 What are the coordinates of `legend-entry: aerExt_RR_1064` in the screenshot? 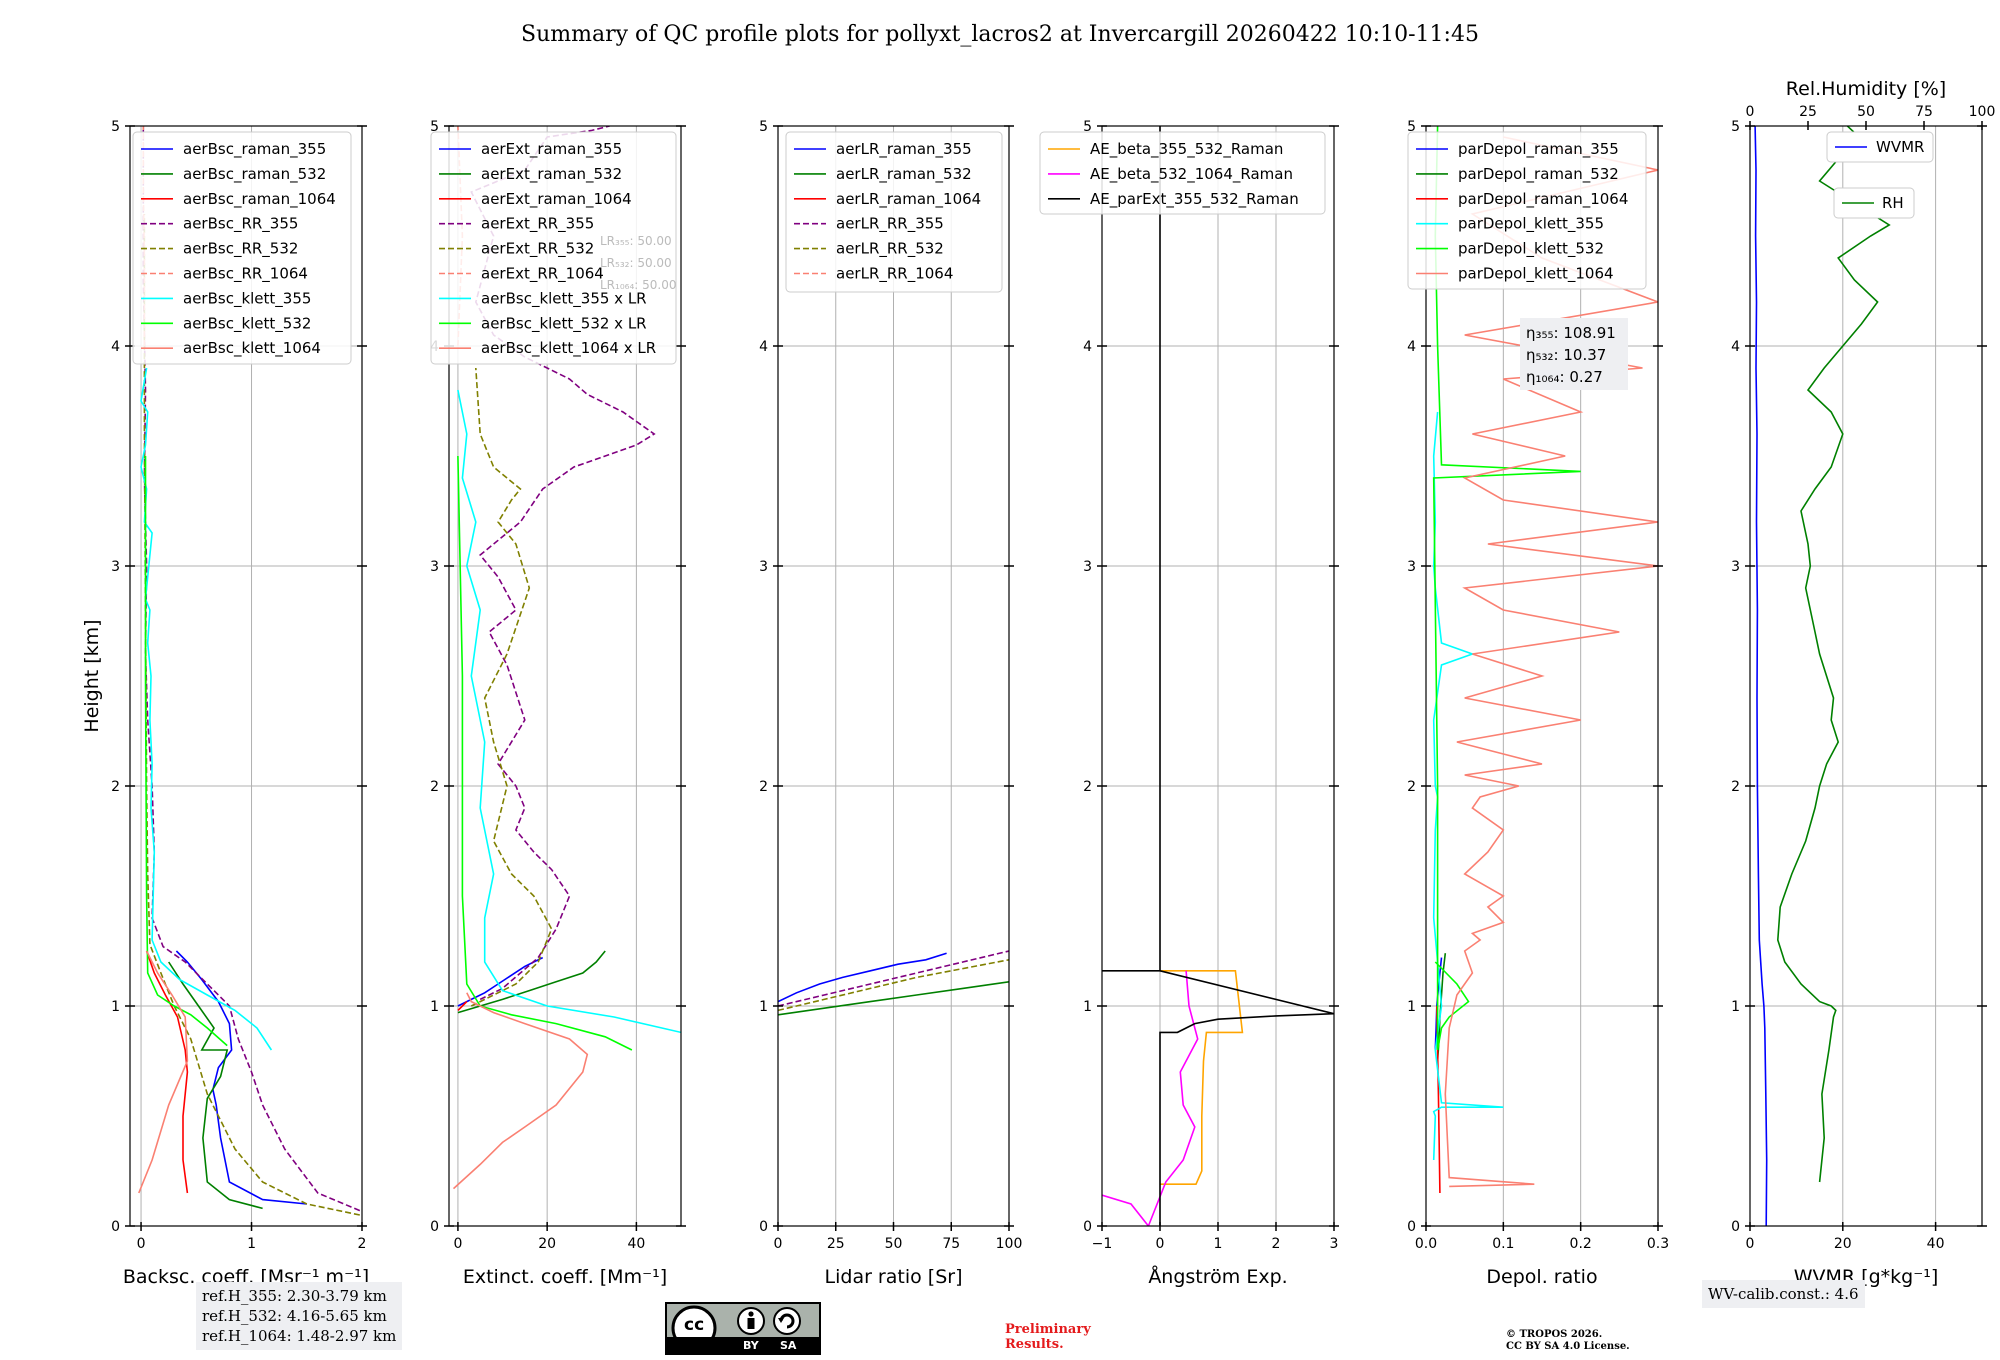 It's located at (542, 274).